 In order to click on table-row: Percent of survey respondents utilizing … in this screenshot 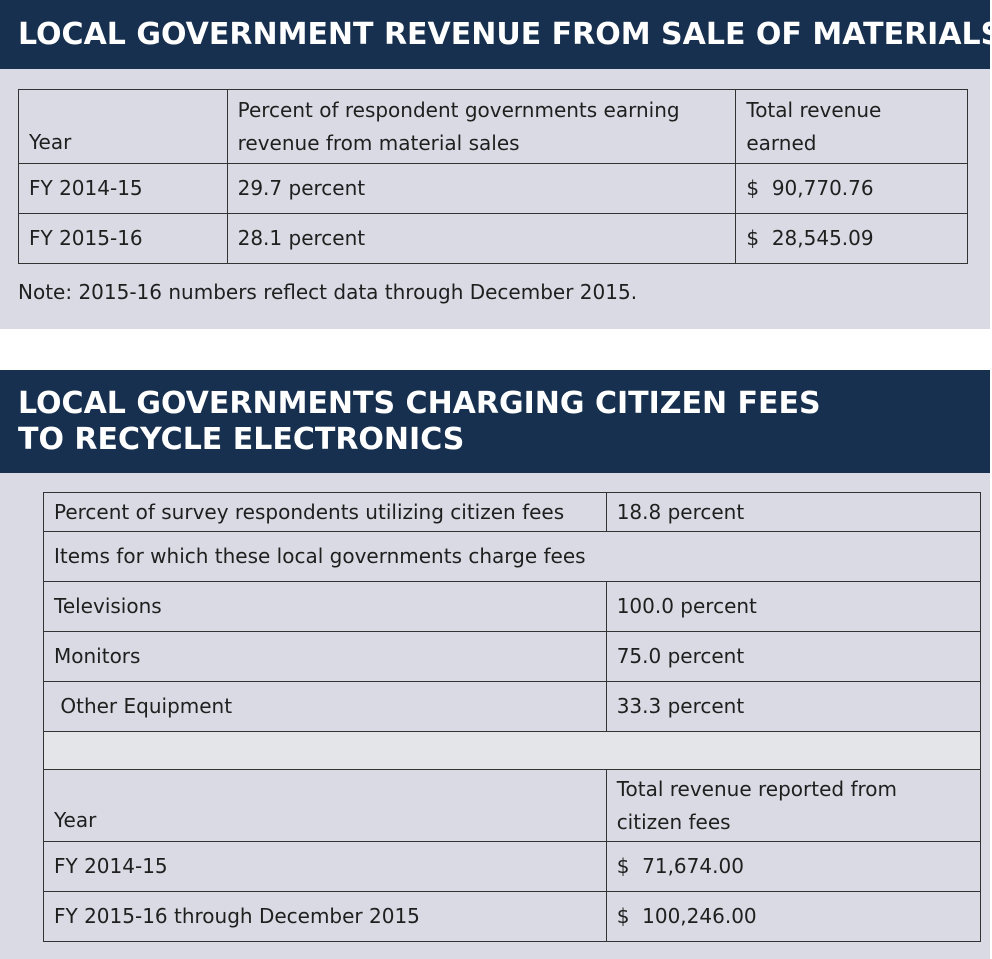, I will do `click(512, 512)`.